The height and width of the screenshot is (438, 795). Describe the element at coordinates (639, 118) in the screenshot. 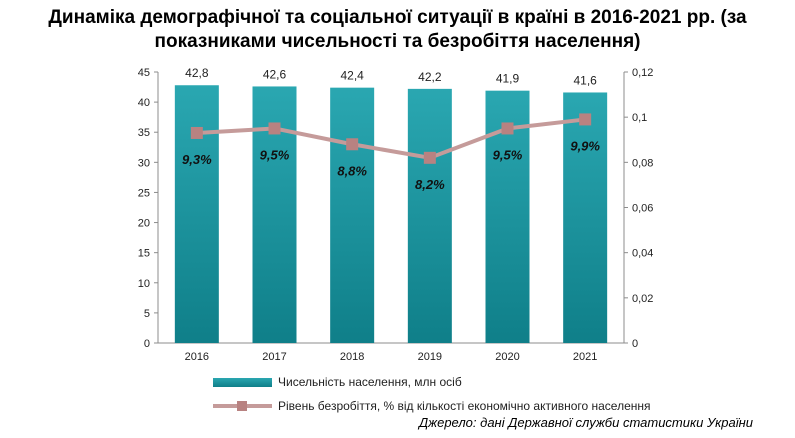

I see `y-right-tick-label: 0,1` at that location.